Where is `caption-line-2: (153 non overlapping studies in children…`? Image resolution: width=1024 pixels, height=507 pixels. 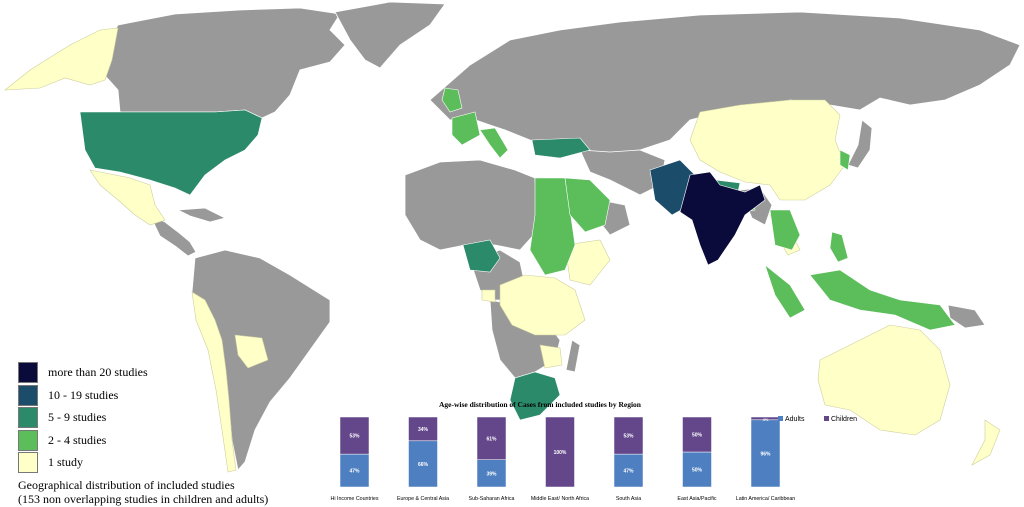 caption-line-2: (153 non overlapping studies in children… is located at coordinates (143, 499).